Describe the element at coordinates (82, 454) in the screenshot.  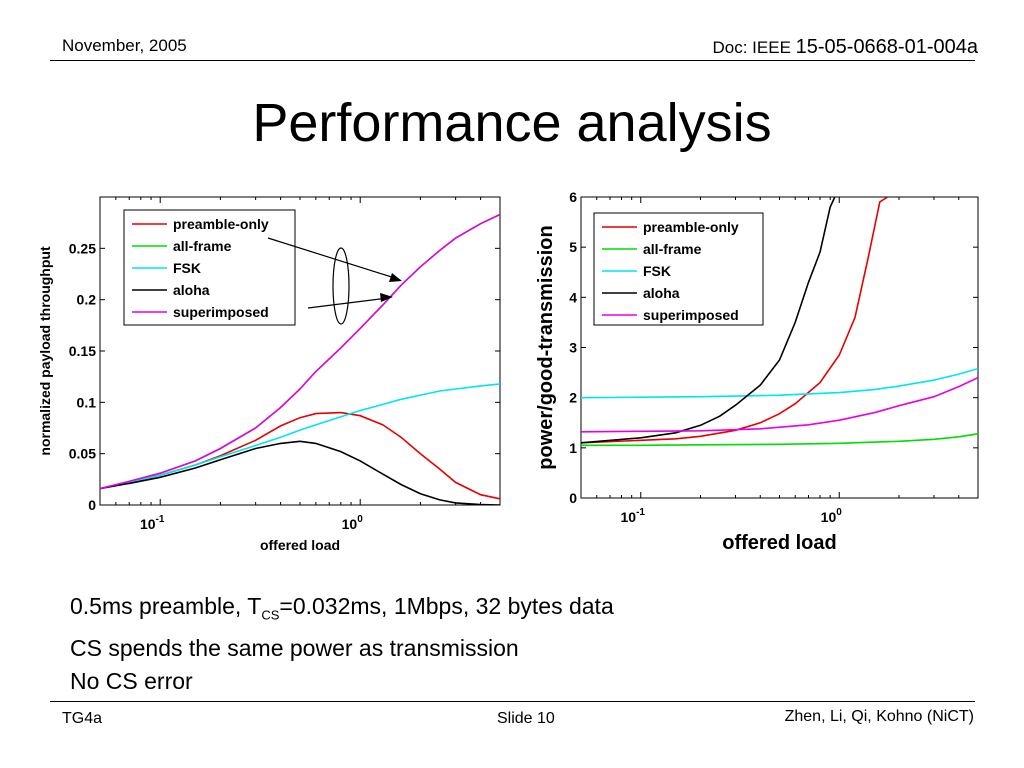
I see `y-tick-label: 0.05` at that location.